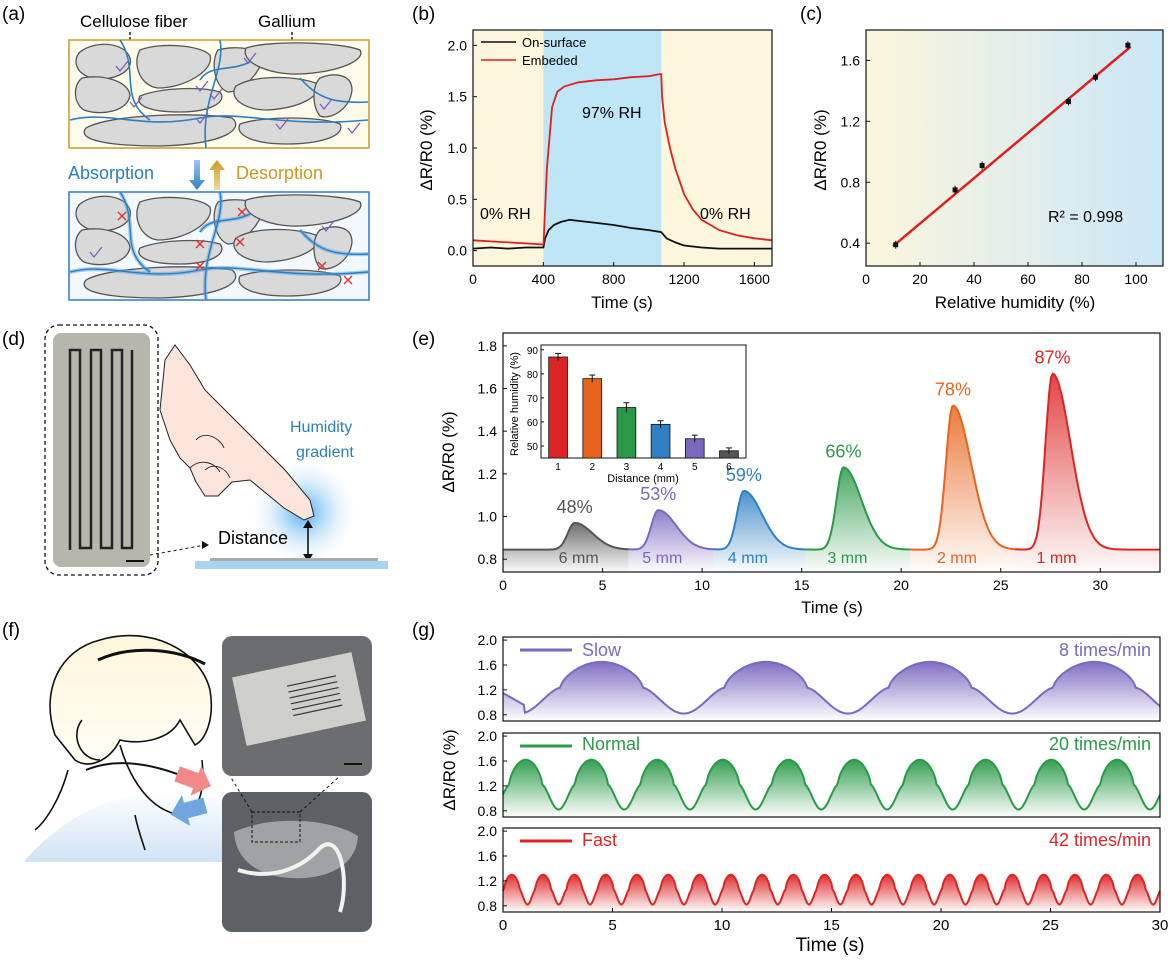 The height and width of the screenshot is (962, 1175). Describe the element at coordinates (729, 467) in the screenshot. I see `inset-x-tick-label: 6` at that location.